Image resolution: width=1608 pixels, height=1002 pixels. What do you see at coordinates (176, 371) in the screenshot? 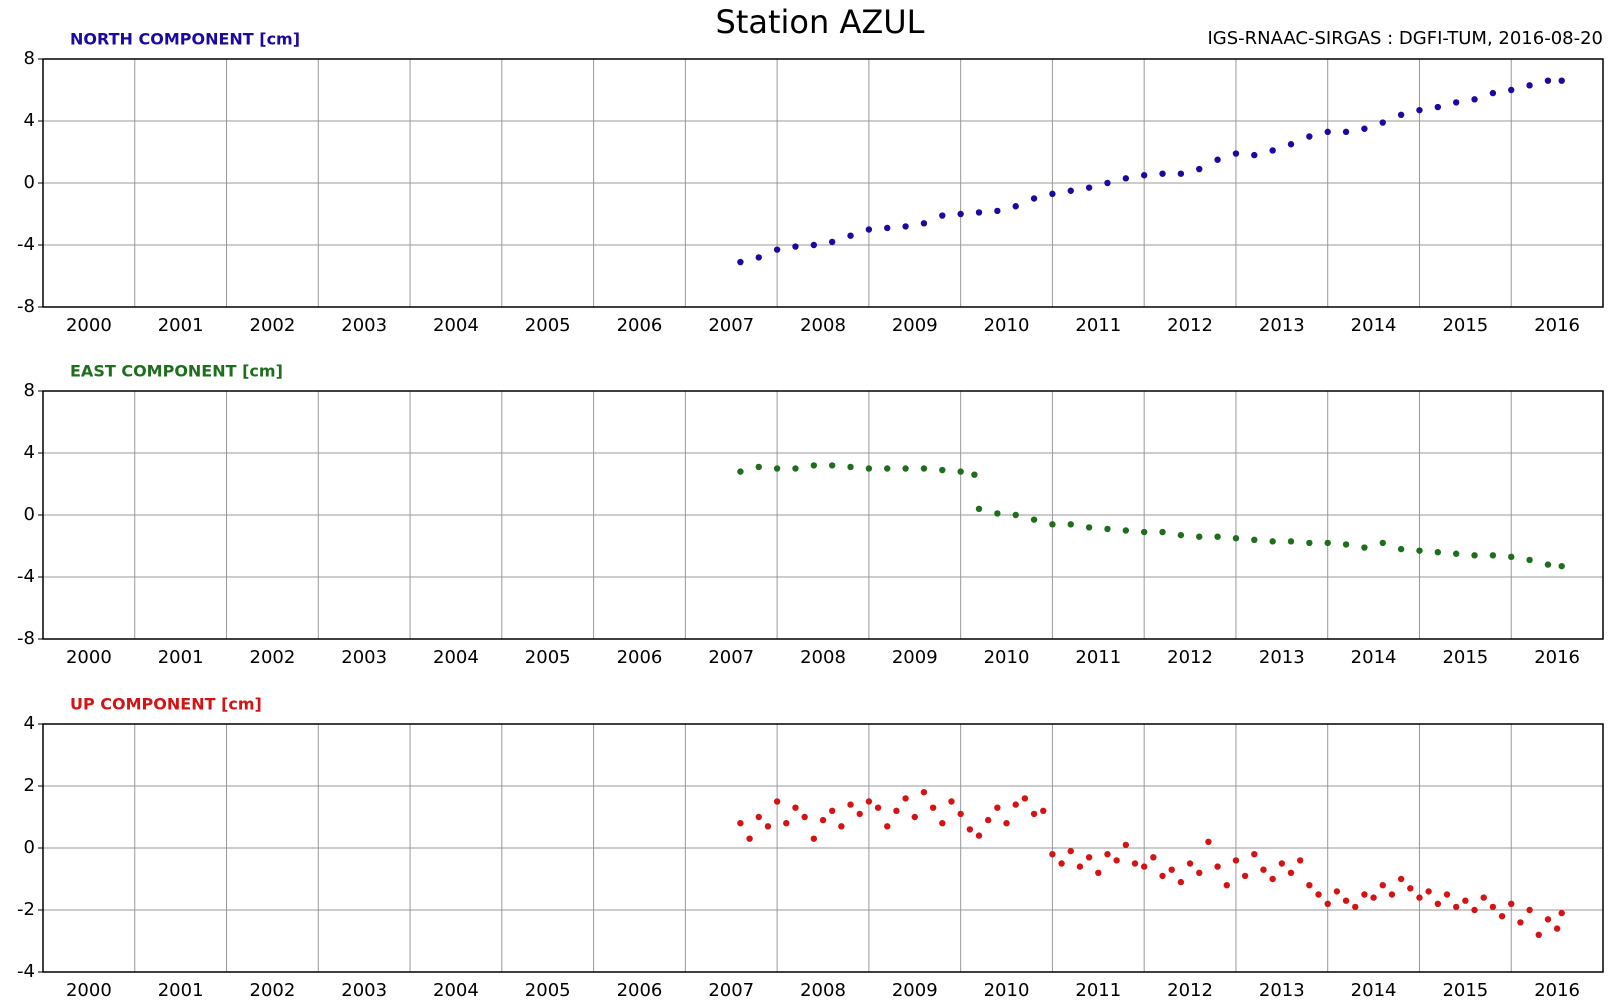
I see `panel-label: EAST COMPONENT [cm]` at bounding box center [176, 371].